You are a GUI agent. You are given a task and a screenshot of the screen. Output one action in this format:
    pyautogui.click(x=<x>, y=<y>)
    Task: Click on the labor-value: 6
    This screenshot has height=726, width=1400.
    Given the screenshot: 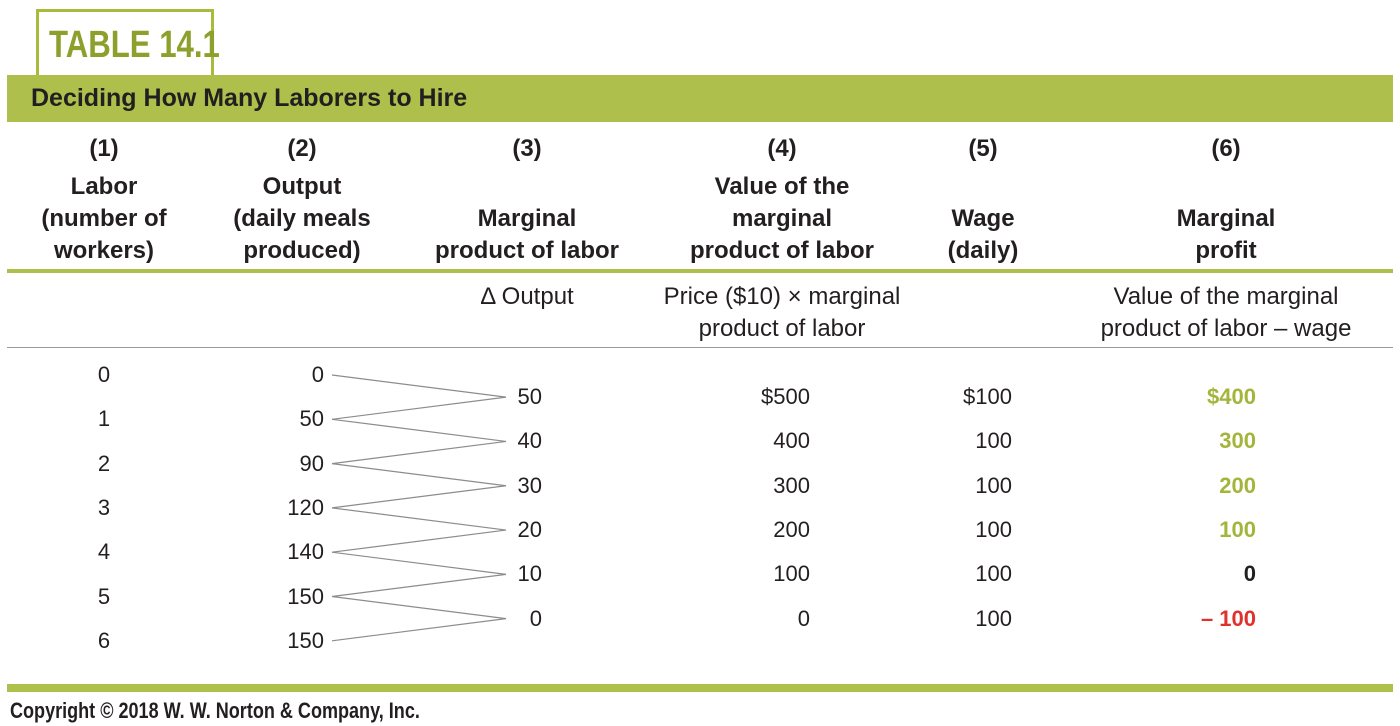 What is the action you would take?
    pyautogui.click(x=104, y=640)
    